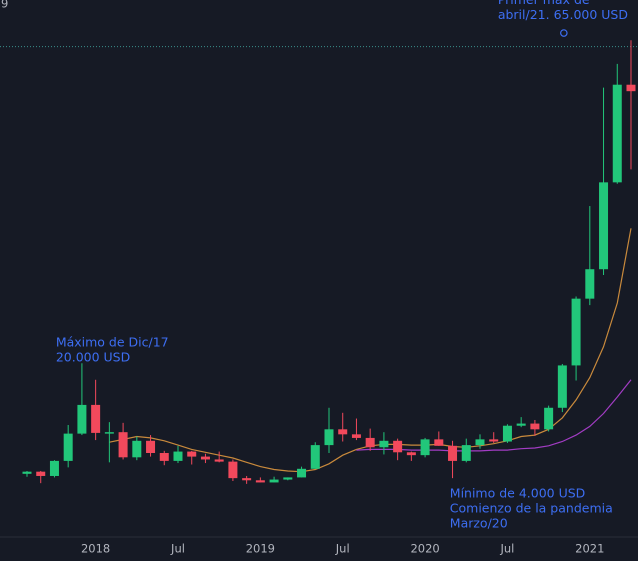 This screenshot has height=561, width=638. What do you see at coordinates (589, 549) in the screenshot?
I see `x-tick-label: 2021` at bounding box center [589, 549].